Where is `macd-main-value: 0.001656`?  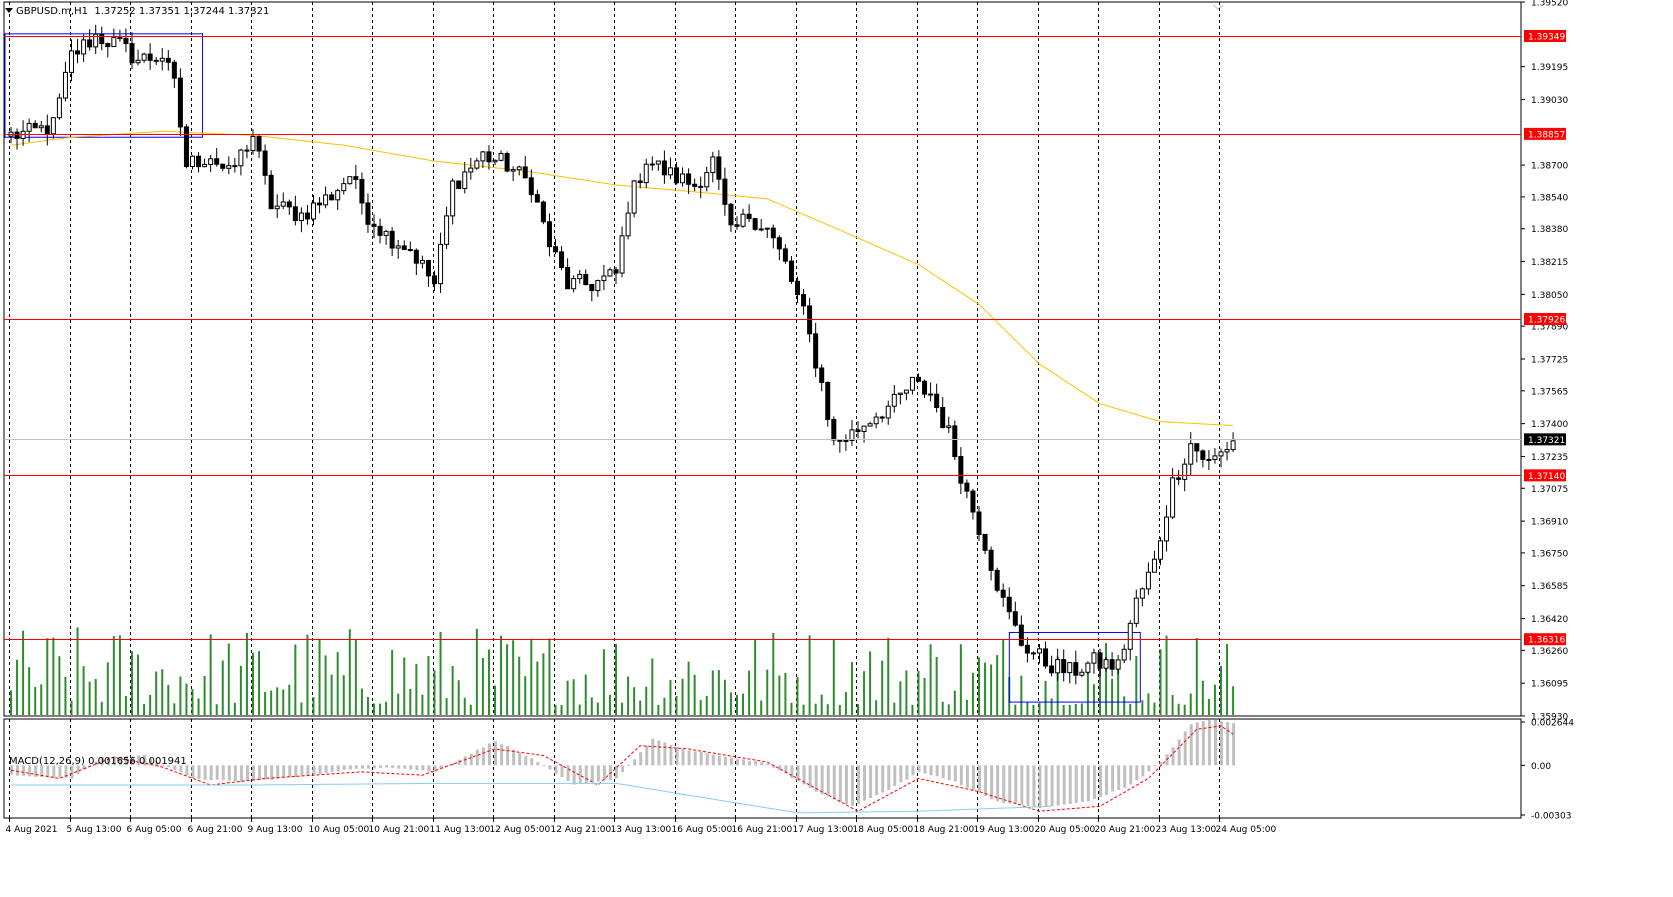
macd-main-value: 0.001656 is located at coordinates (112, 761).